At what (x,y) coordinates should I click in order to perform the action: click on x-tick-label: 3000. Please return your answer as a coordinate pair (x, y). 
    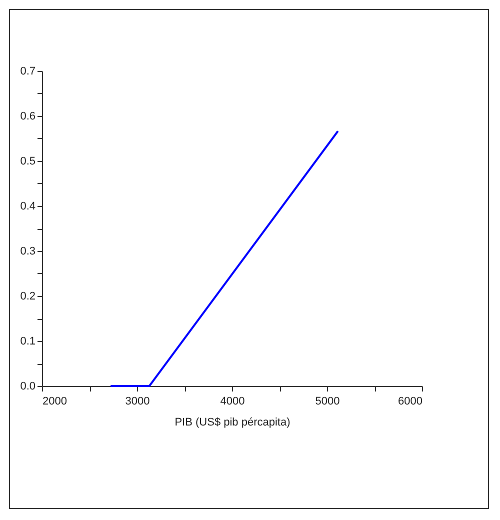
    Looking at the image, I should click on (137, 402).